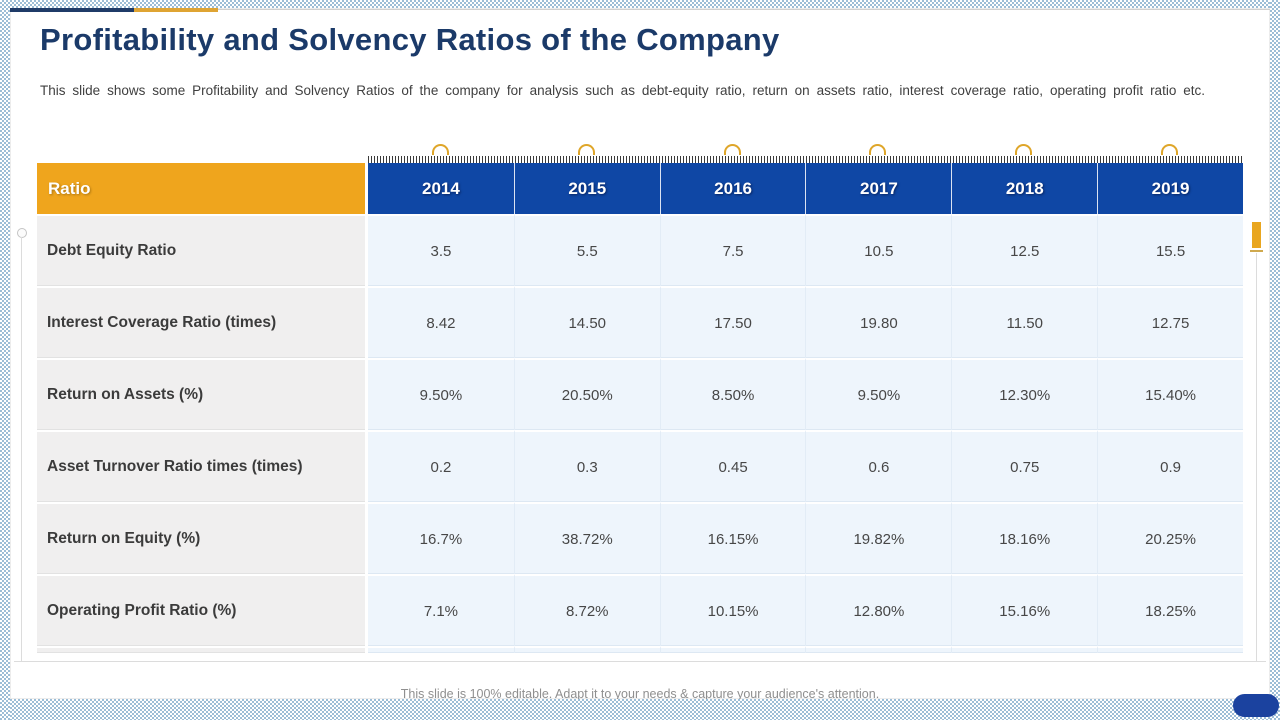 Image resolution: width=1280 pixels, height=720 pixels. Describe the element at coordinates (441, 610) in the screenshot. I see `table-cell: 7.1%` at that location.